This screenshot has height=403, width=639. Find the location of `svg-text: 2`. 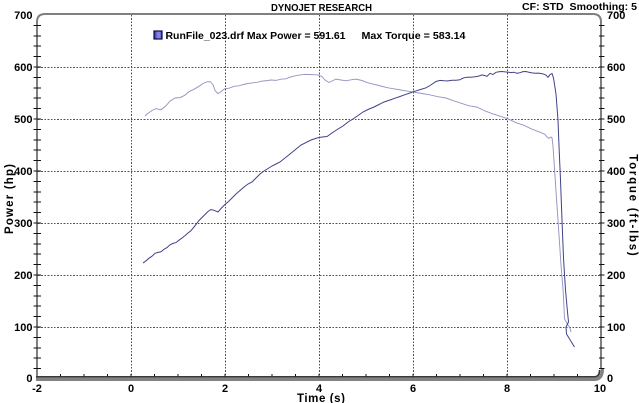

svg-text: 2 is located at coordinates (225, 389).